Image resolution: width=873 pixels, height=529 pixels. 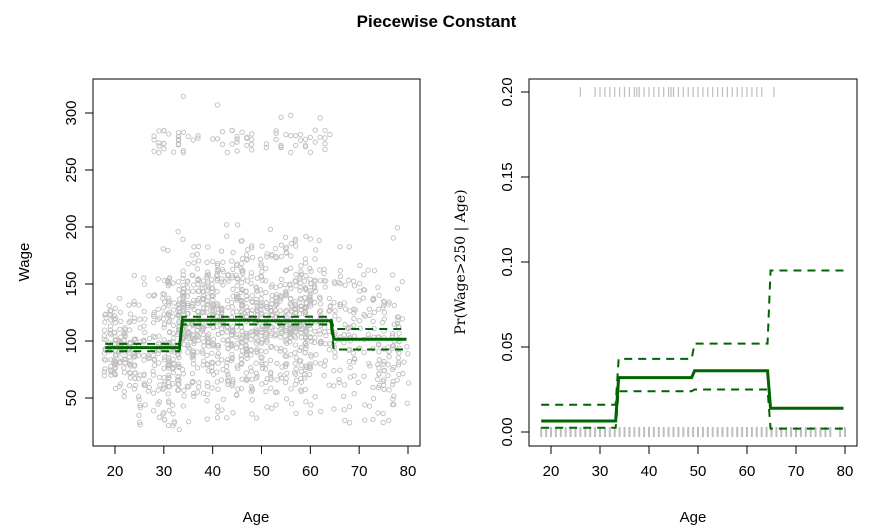 I want to click on lower-ci-line, so click(x=256, y=338).